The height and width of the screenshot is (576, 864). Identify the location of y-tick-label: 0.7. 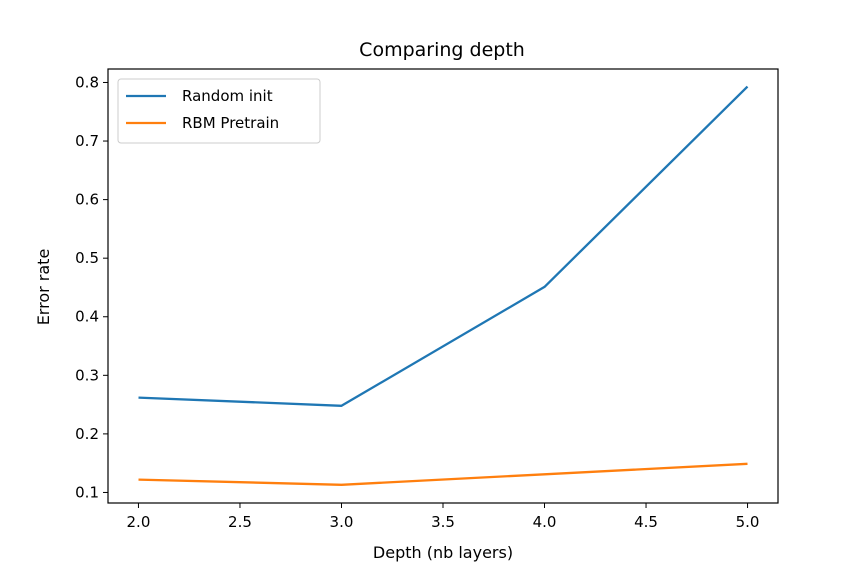
(87, 141).